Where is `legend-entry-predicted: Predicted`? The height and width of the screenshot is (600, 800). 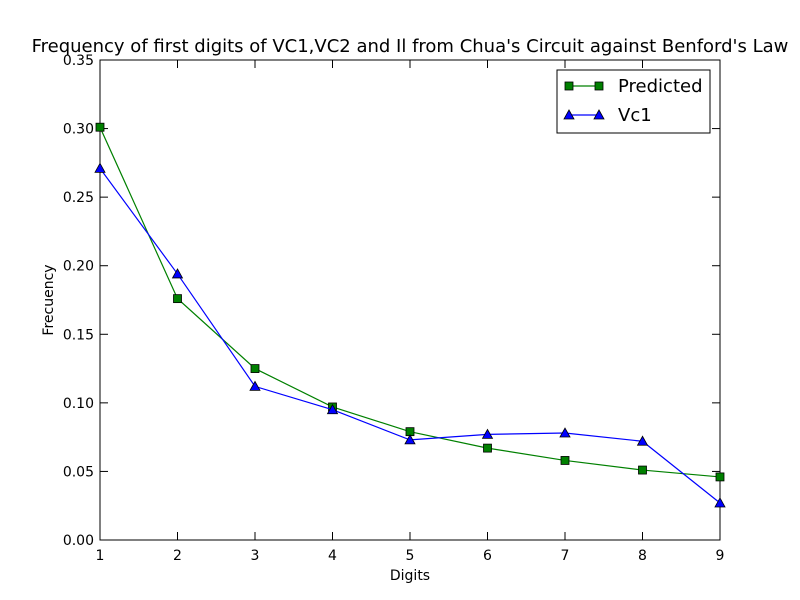 legend-entry-predicted: Predicted is located at coordinates (633, 86).